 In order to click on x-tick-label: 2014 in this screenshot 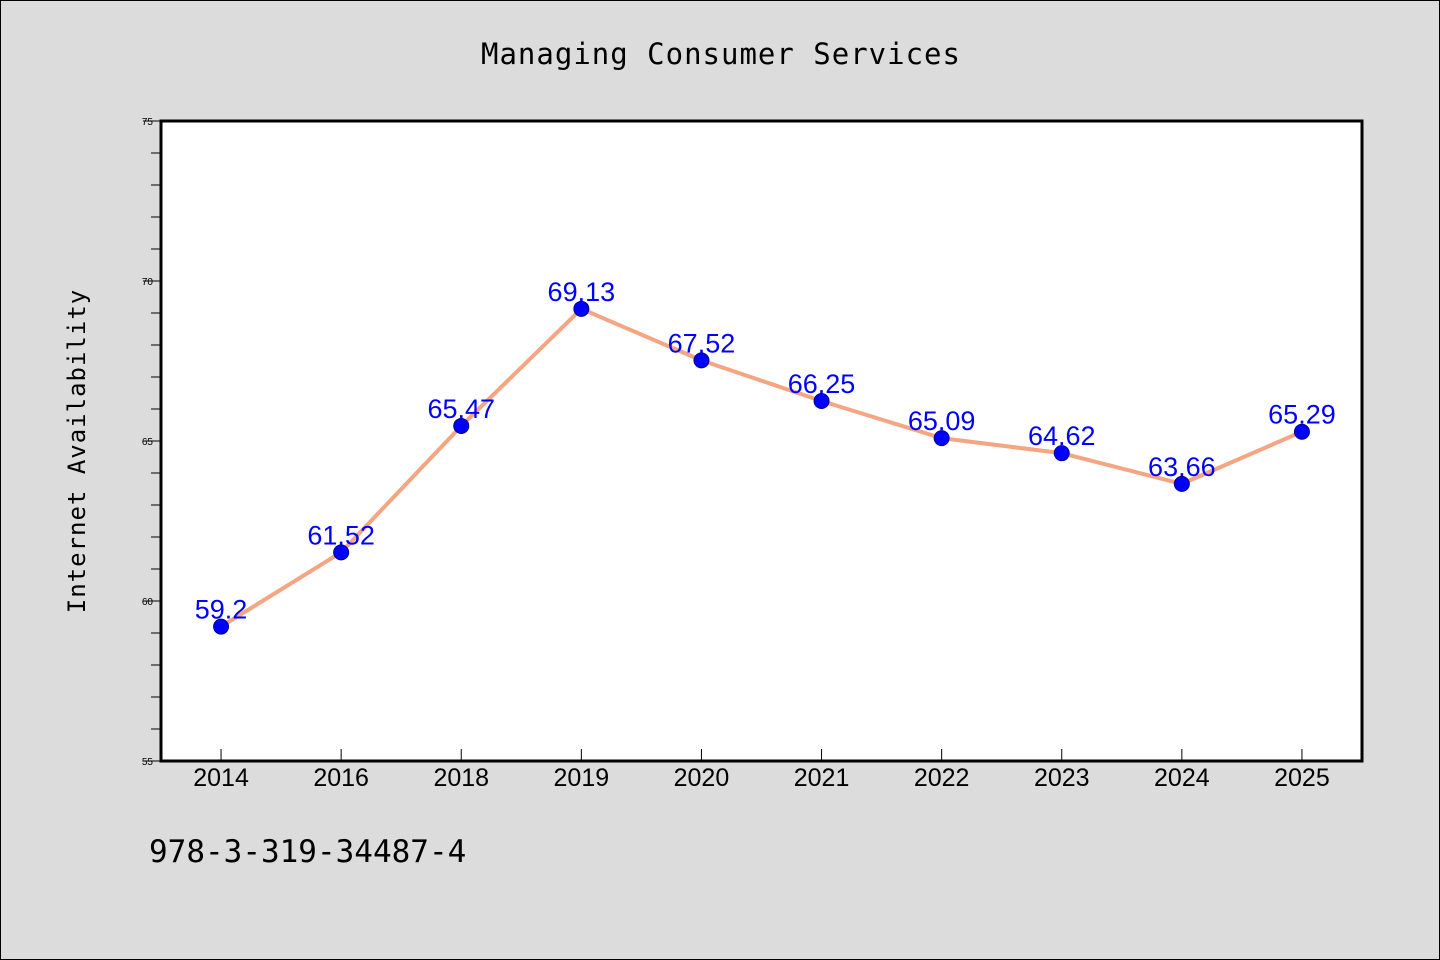, I will do `click(221, 778)`.